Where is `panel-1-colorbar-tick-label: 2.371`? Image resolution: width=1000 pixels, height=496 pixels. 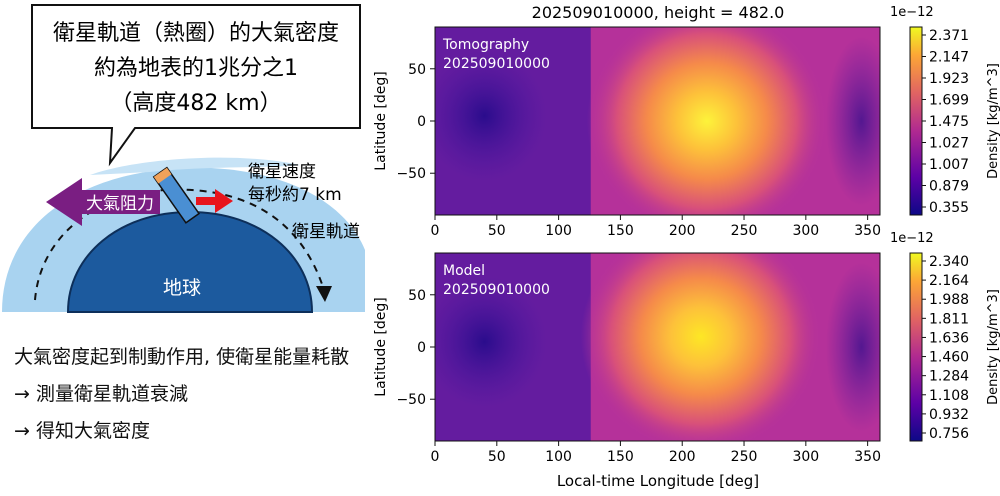 panel-1-colorbar-tick-label: 2.371 is located at coordinates (949, 36).